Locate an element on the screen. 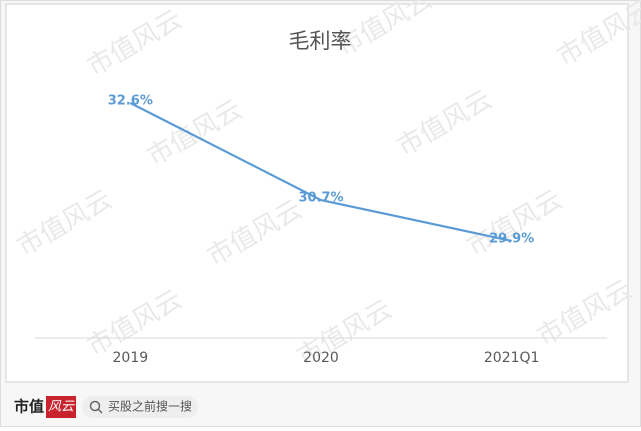  search-box is located at coordinates (140, 407).